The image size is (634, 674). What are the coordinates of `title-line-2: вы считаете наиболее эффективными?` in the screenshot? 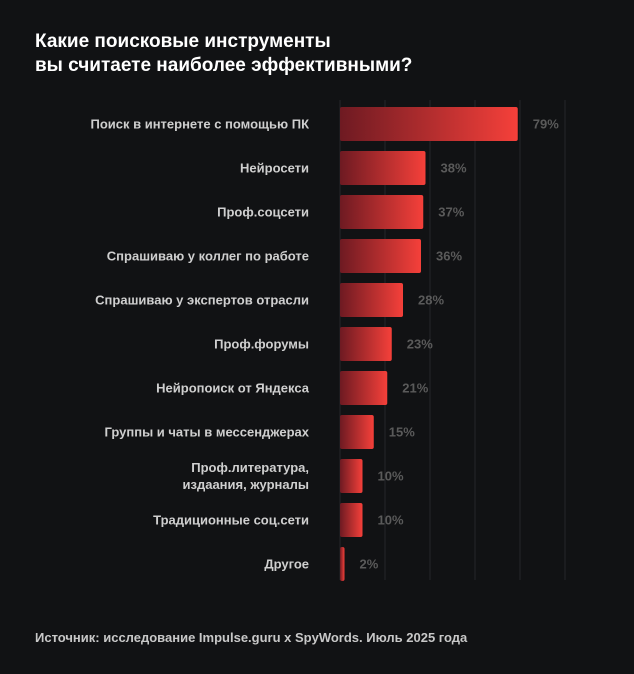 It's located at (224, 65).